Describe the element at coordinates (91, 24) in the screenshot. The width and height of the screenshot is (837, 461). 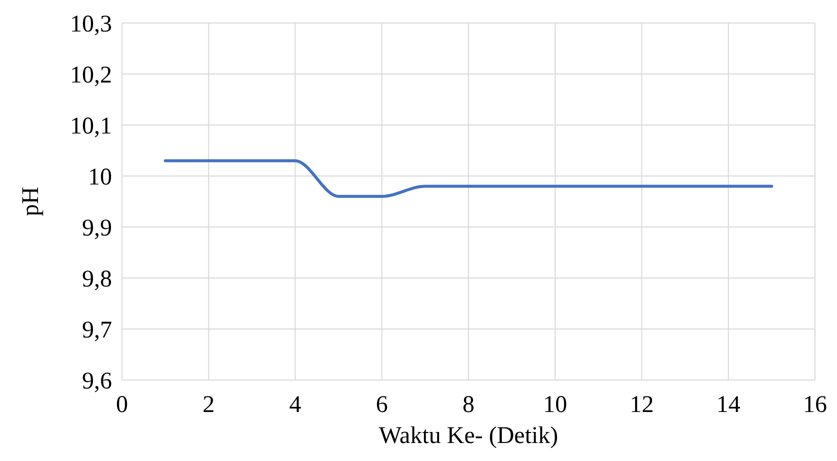
I see `y-tick-label: 10,3` at that location.